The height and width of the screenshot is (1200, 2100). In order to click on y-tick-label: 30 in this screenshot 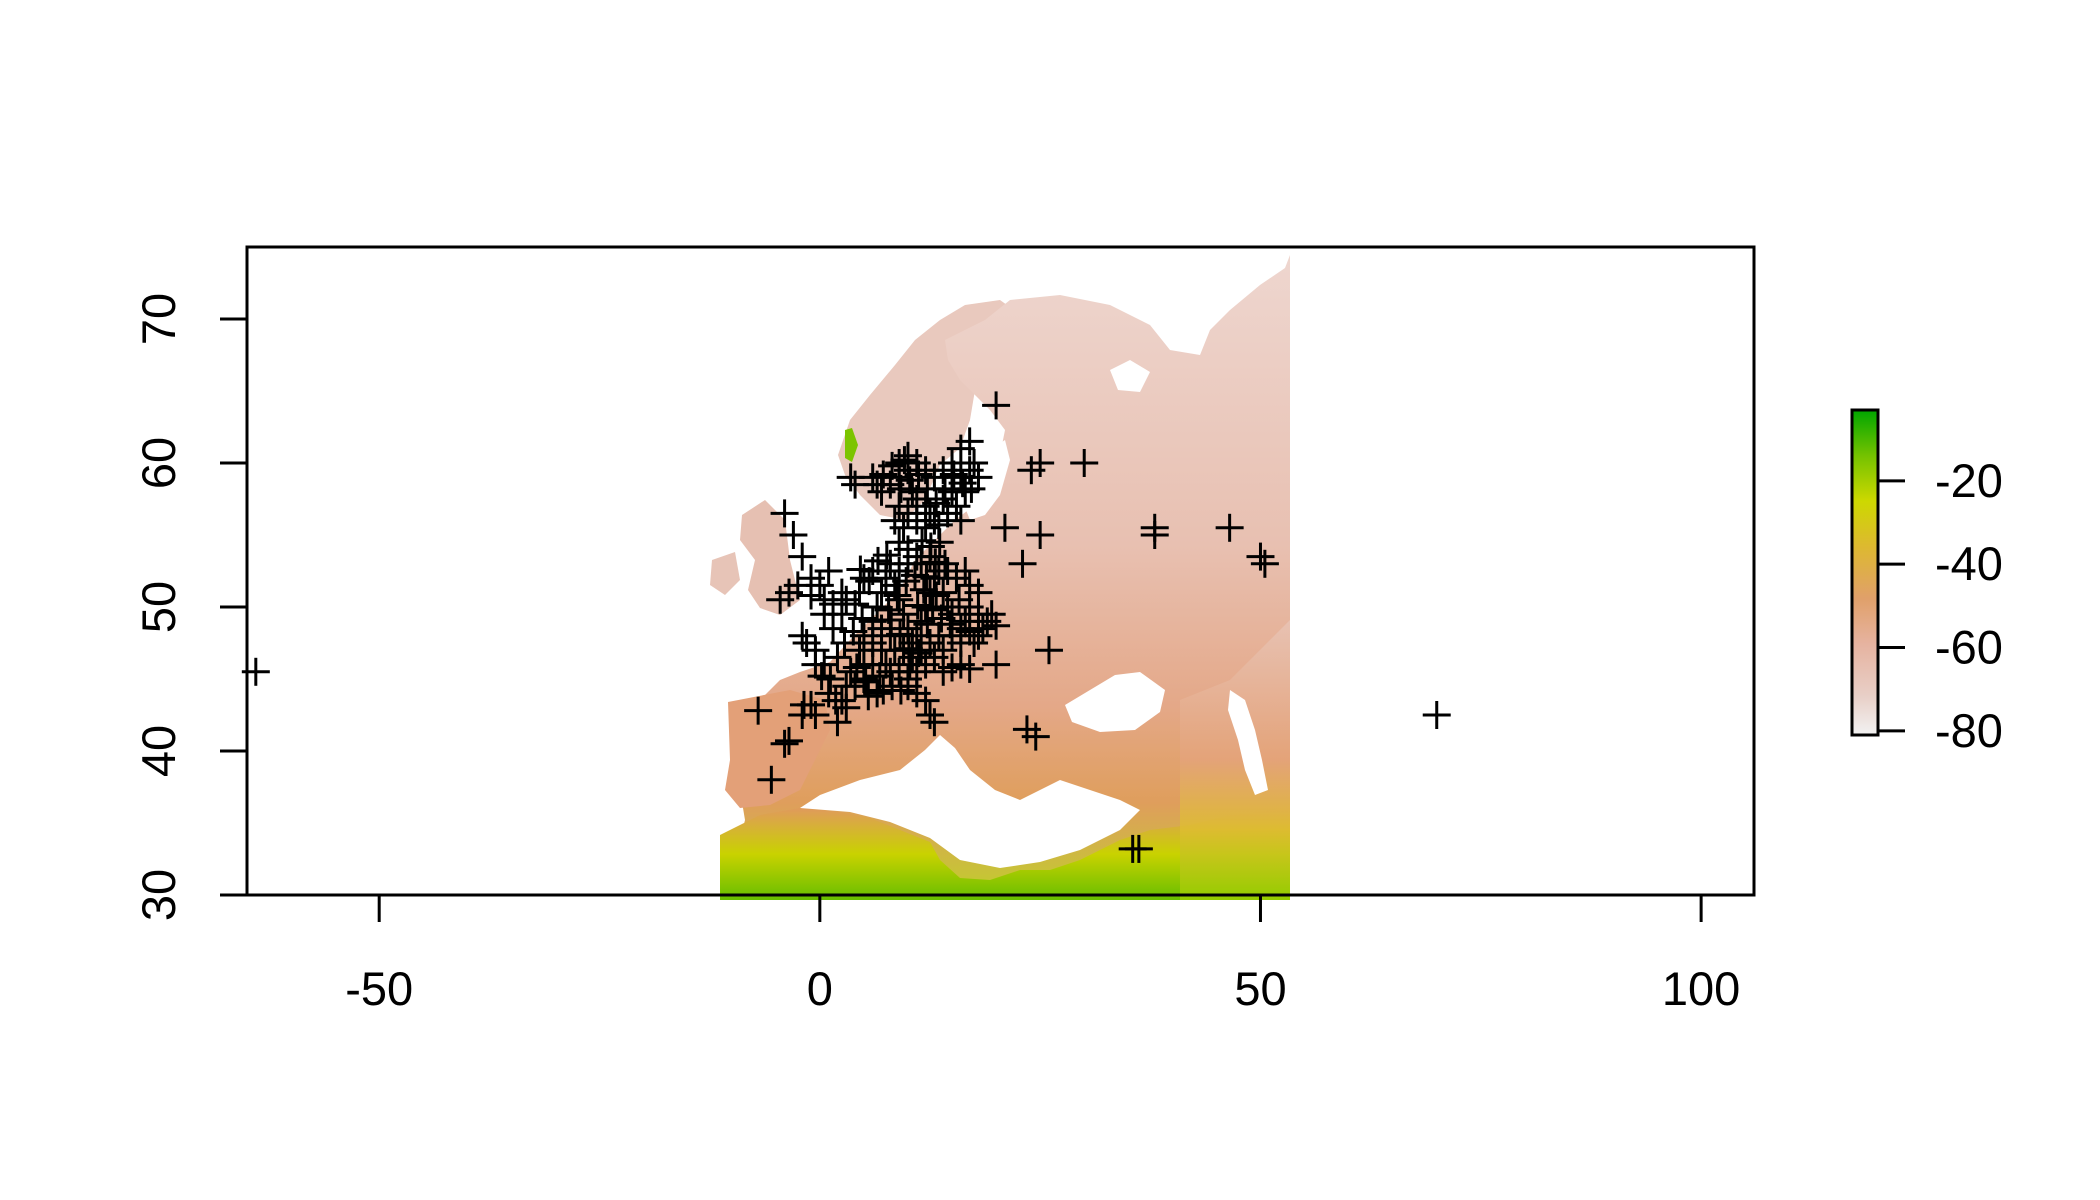, I will do `click(158, 895)`.